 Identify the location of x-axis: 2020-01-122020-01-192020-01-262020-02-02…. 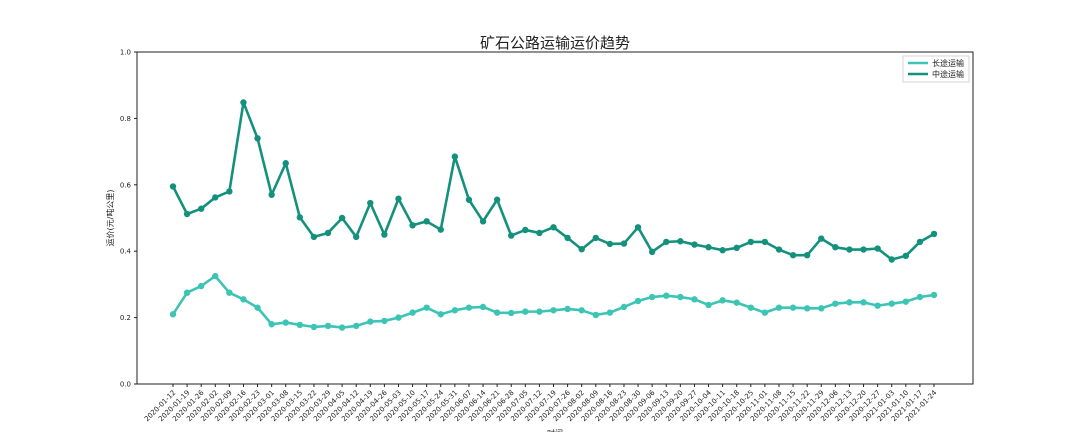
(541, 403).